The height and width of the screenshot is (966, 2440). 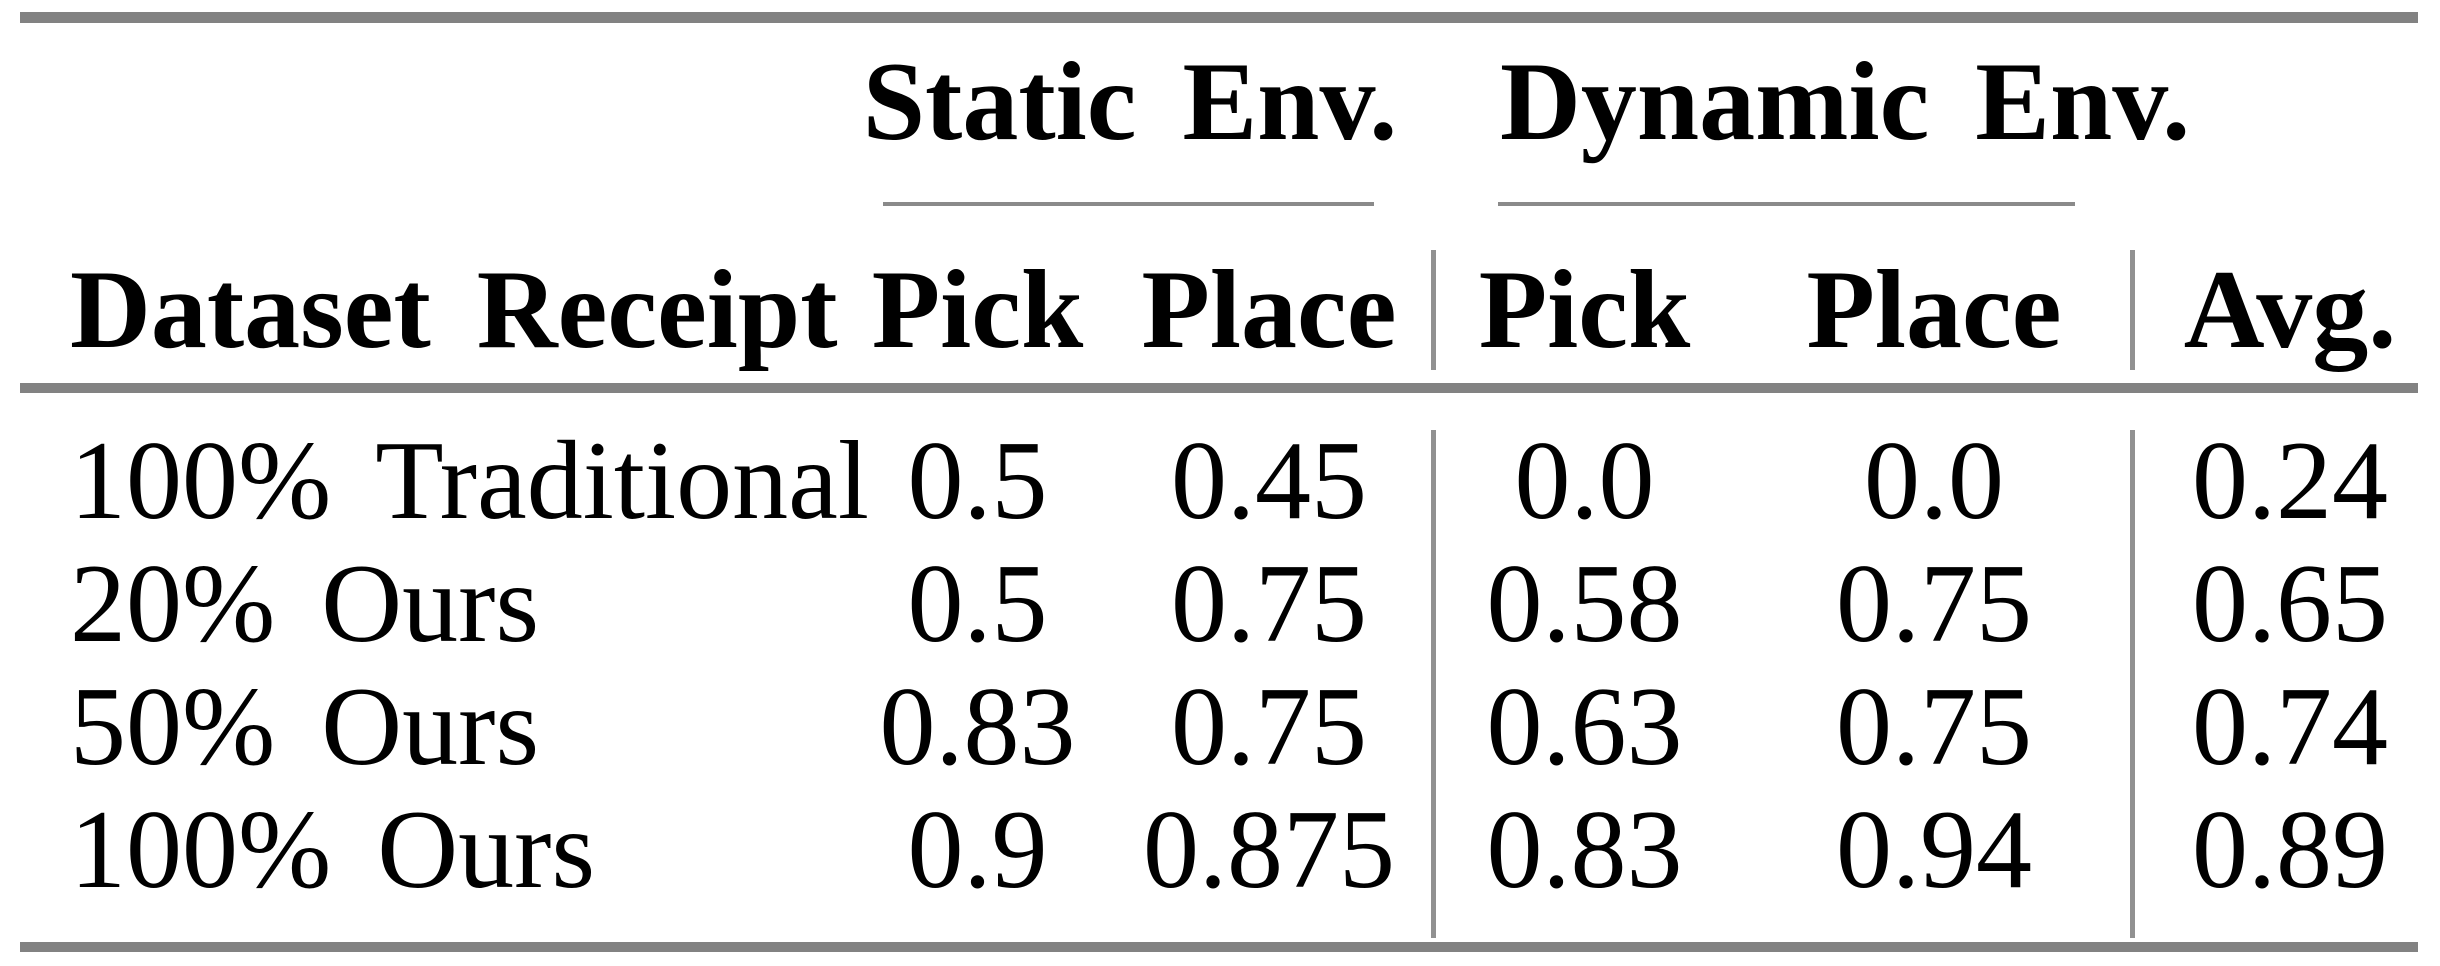 I want to click on vertical-rule-static-dynamic-body, so click(x=1433, y=684).